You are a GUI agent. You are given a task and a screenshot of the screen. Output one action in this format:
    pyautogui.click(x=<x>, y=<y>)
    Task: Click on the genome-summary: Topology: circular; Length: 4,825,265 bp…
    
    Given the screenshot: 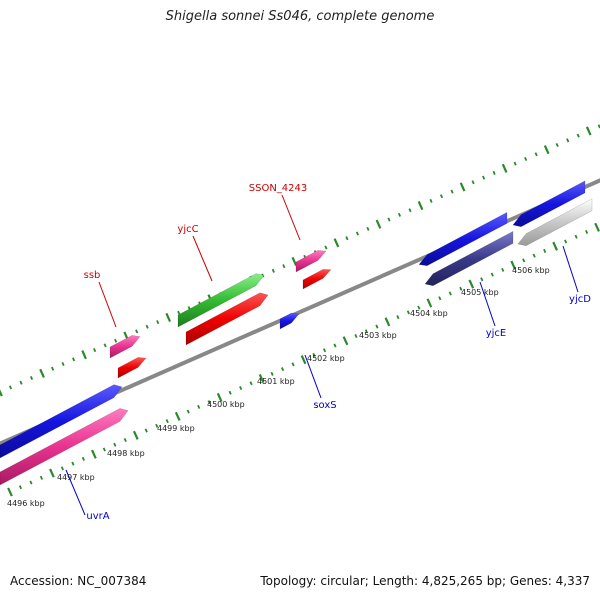 What is the action you would take?
    pyautogui.click(x=425, y=581)
    